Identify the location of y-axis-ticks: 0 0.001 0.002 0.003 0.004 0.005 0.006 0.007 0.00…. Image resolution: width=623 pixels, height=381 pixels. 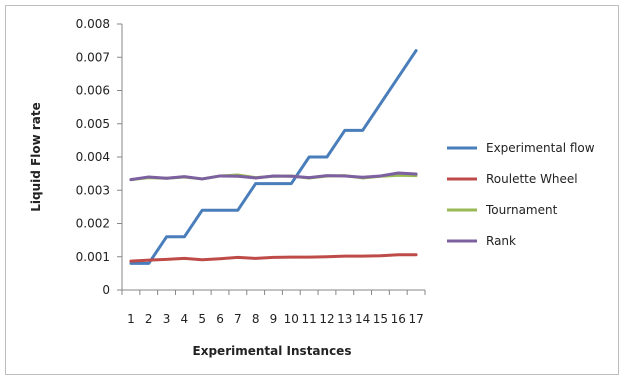
(99, 157).